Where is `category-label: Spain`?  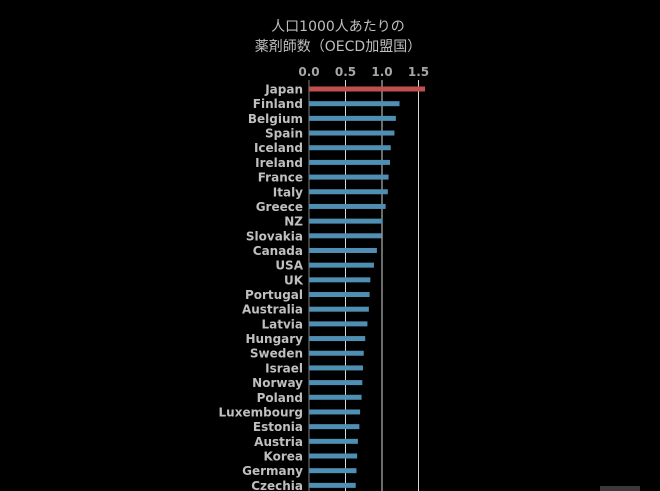 category-label: Spain is located at coordinates (284, 134).